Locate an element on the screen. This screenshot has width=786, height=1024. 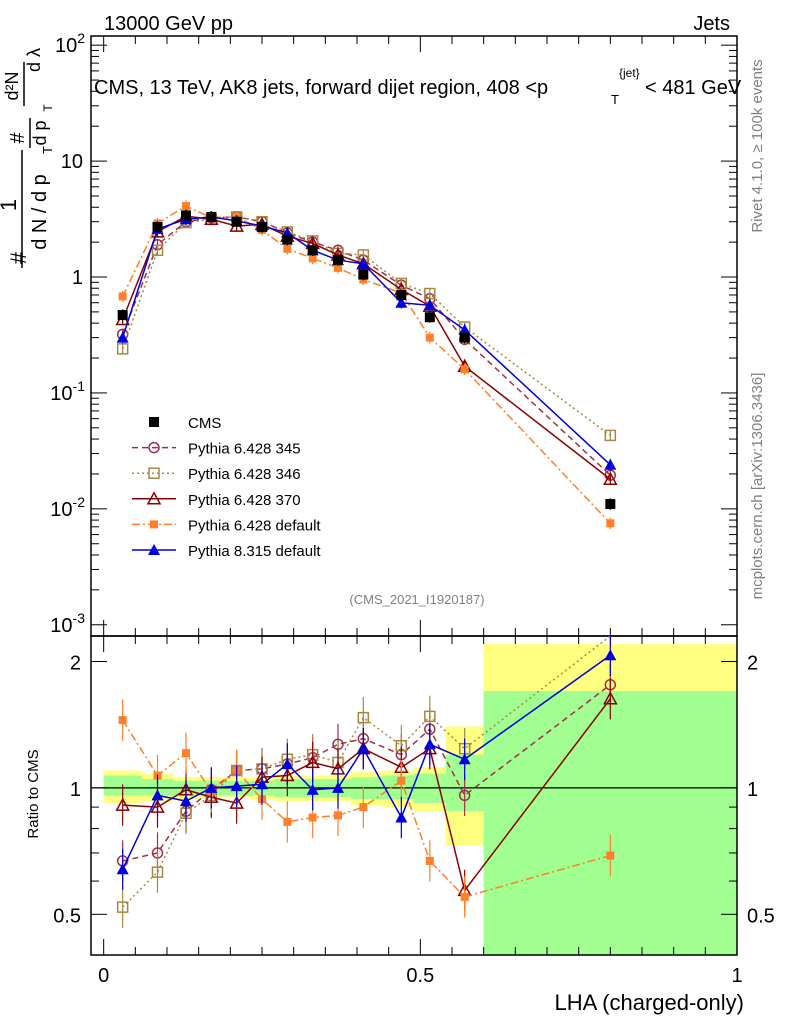
main-ytick-label: 10⁻² is located at coordinates (67, 507).